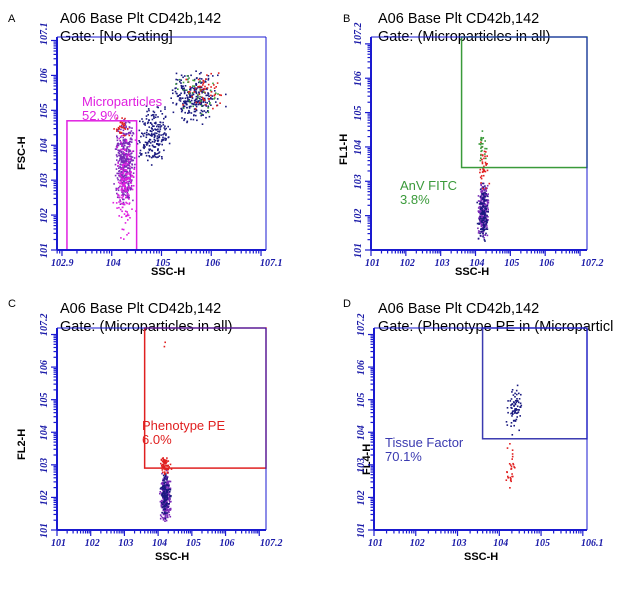 This screenshot has height=611, width=638. I want to click on x-tick-label: 104, so click(113, 263).